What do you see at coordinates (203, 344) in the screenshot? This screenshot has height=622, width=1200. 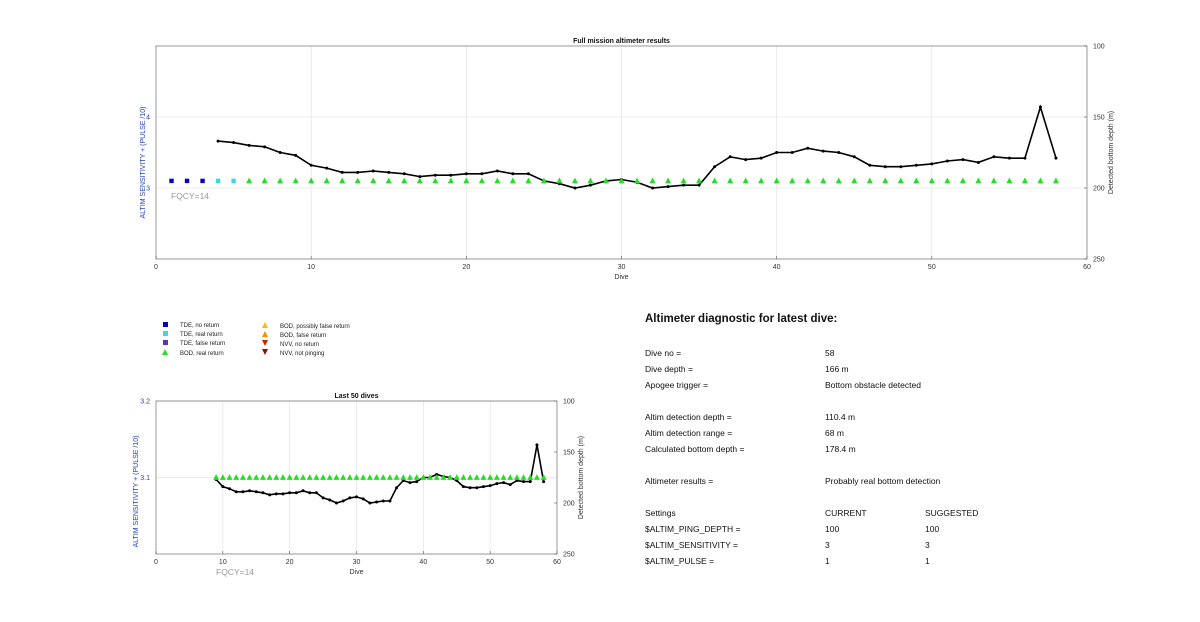 I see `legend-label: TDE, false return` at bounding box center [203, 344].